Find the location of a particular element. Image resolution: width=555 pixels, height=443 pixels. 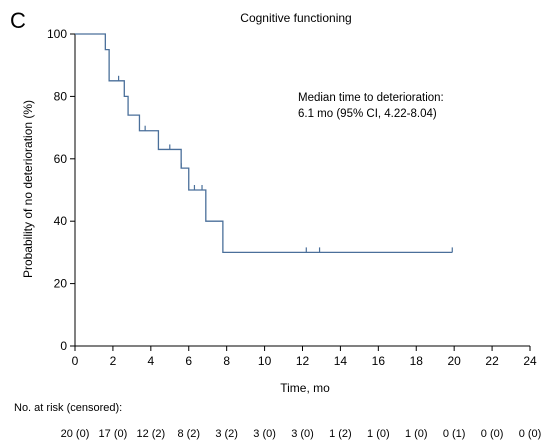

risk-table-value: 0 (1) is located at coordinates (454, 434).